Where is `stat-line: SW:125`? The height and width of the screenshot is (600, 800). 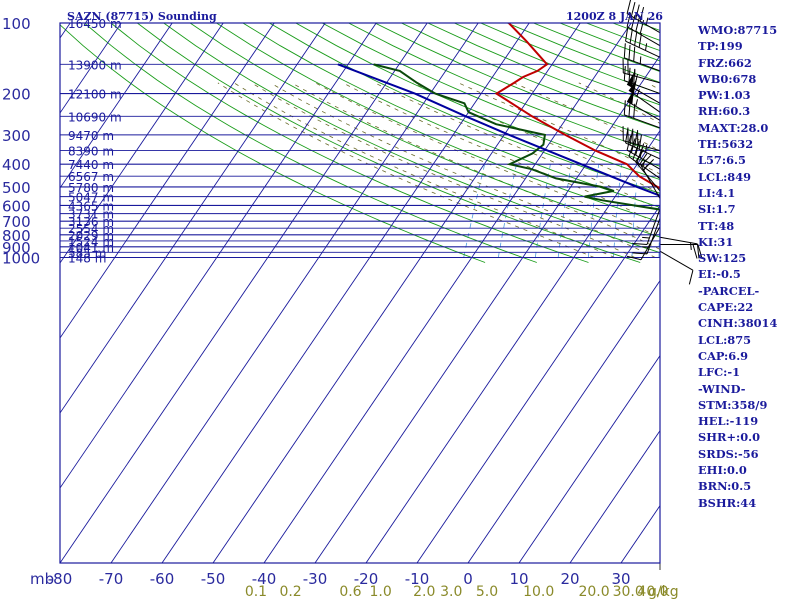 stat-line: SW:125 is located at coordinates (722, 258).